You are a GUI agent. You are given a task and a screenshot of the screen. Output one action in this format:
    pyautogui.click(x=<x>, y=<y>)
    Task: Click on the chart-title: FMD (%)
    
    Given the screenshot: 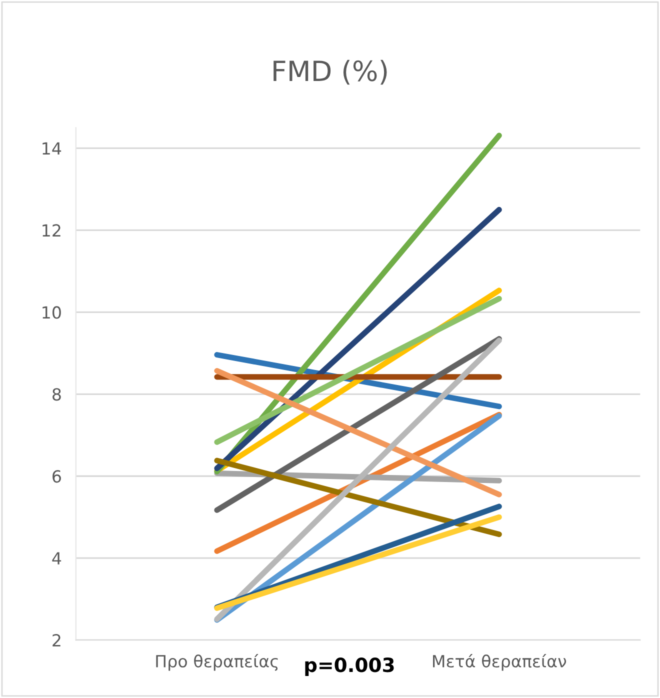 What is the action you would take?
    pyautogui.click(x=330, y=72)
    